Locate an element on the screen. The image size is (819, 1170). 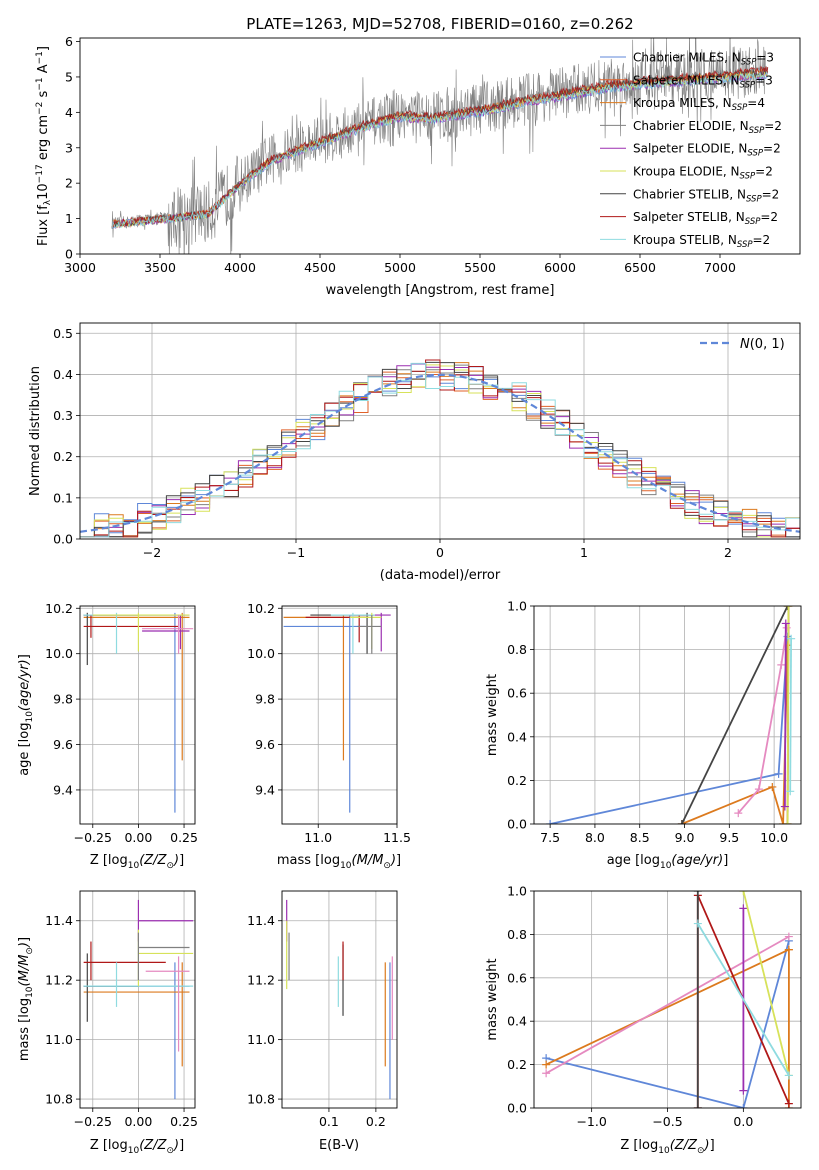
legend-label-main: Kroupa MILES, N is located at coordinates (682, 103).